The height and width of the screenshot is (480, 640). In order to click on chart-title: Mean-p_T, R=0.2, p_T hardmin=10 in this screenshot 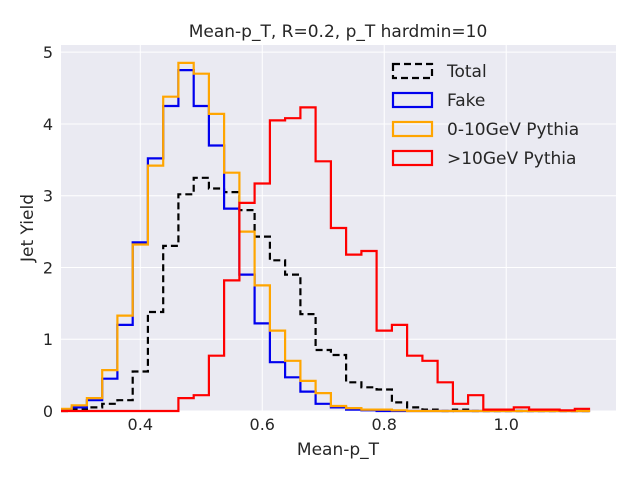, I will do `click(338, 32)`.